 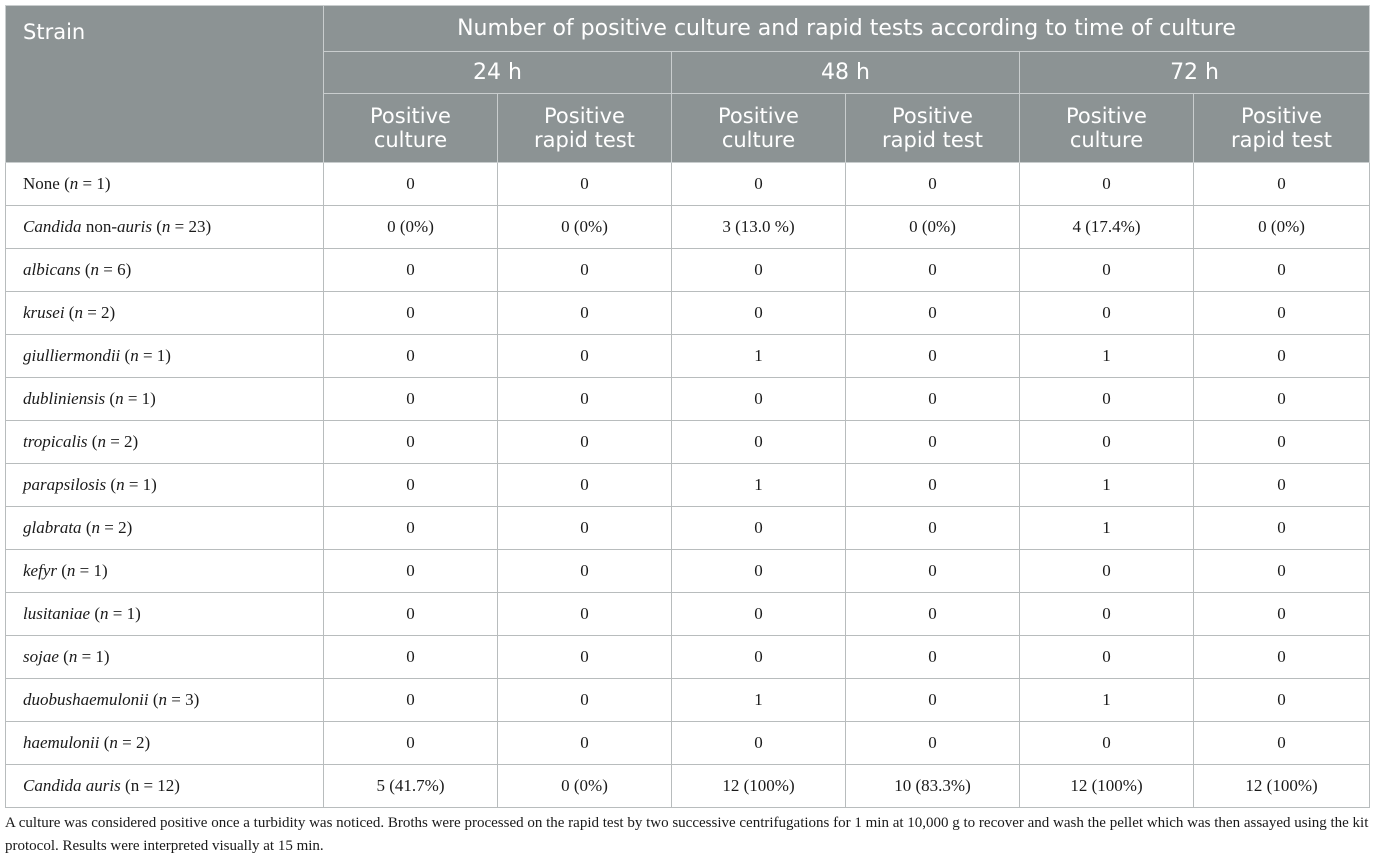 What do you see at coordinates (72, 785) in the screenshot?
I see `strain-name-part: Candida auris` at bounding box center [72, 785].